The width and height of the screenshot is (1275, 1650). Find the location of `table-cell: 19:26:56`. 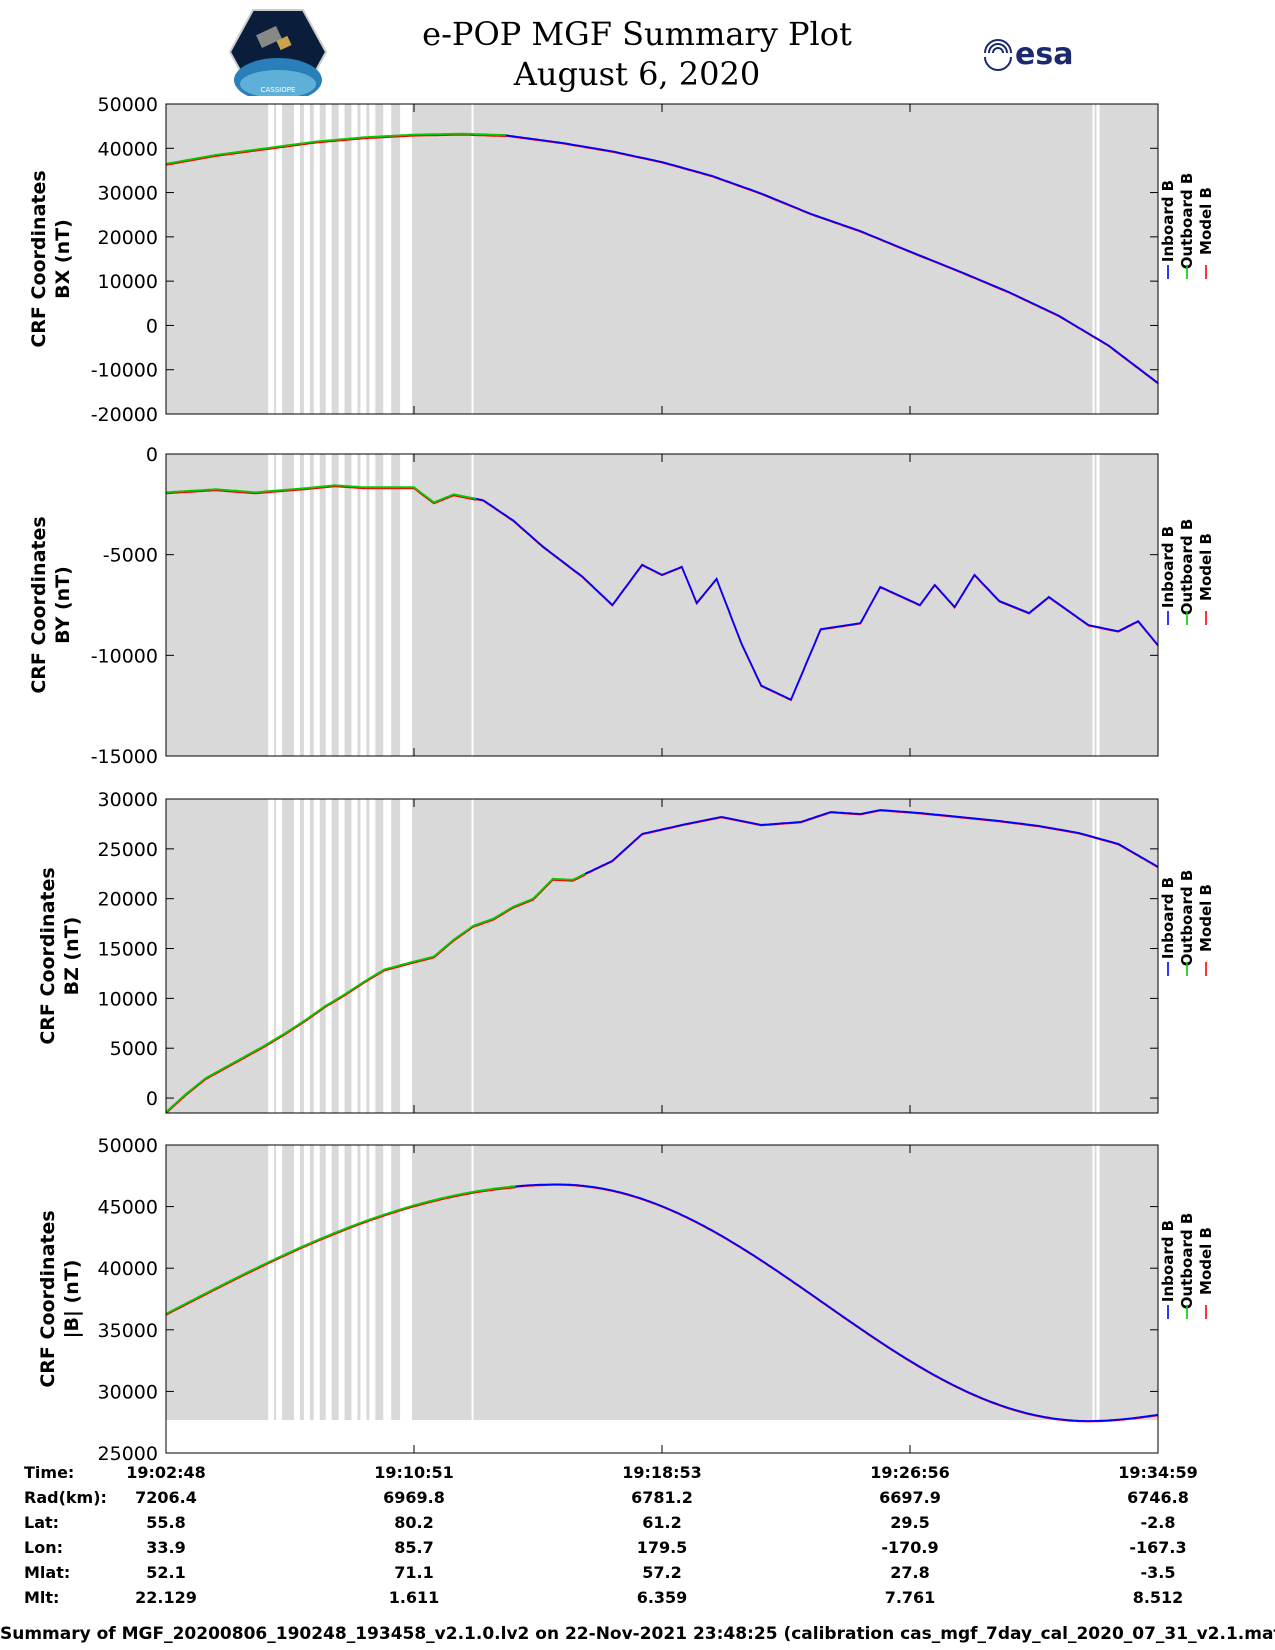

table-cell: 19:26:56 is located at coordinates (910, 1472).